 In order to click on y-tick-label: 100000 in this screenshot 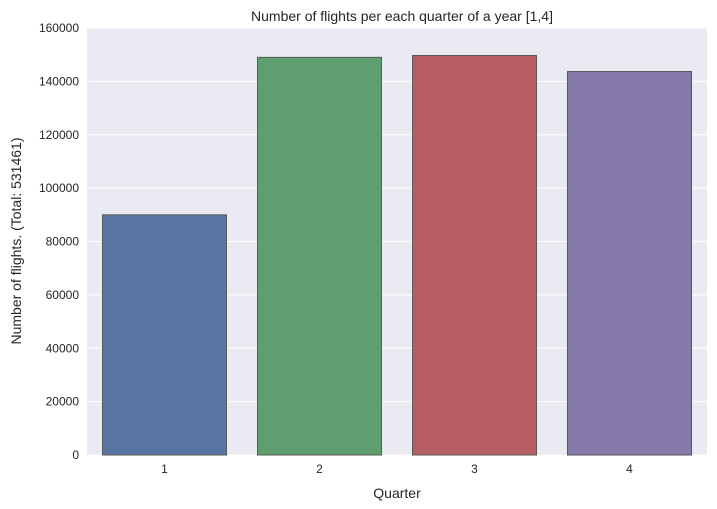, I will do `click(59, 188)`.